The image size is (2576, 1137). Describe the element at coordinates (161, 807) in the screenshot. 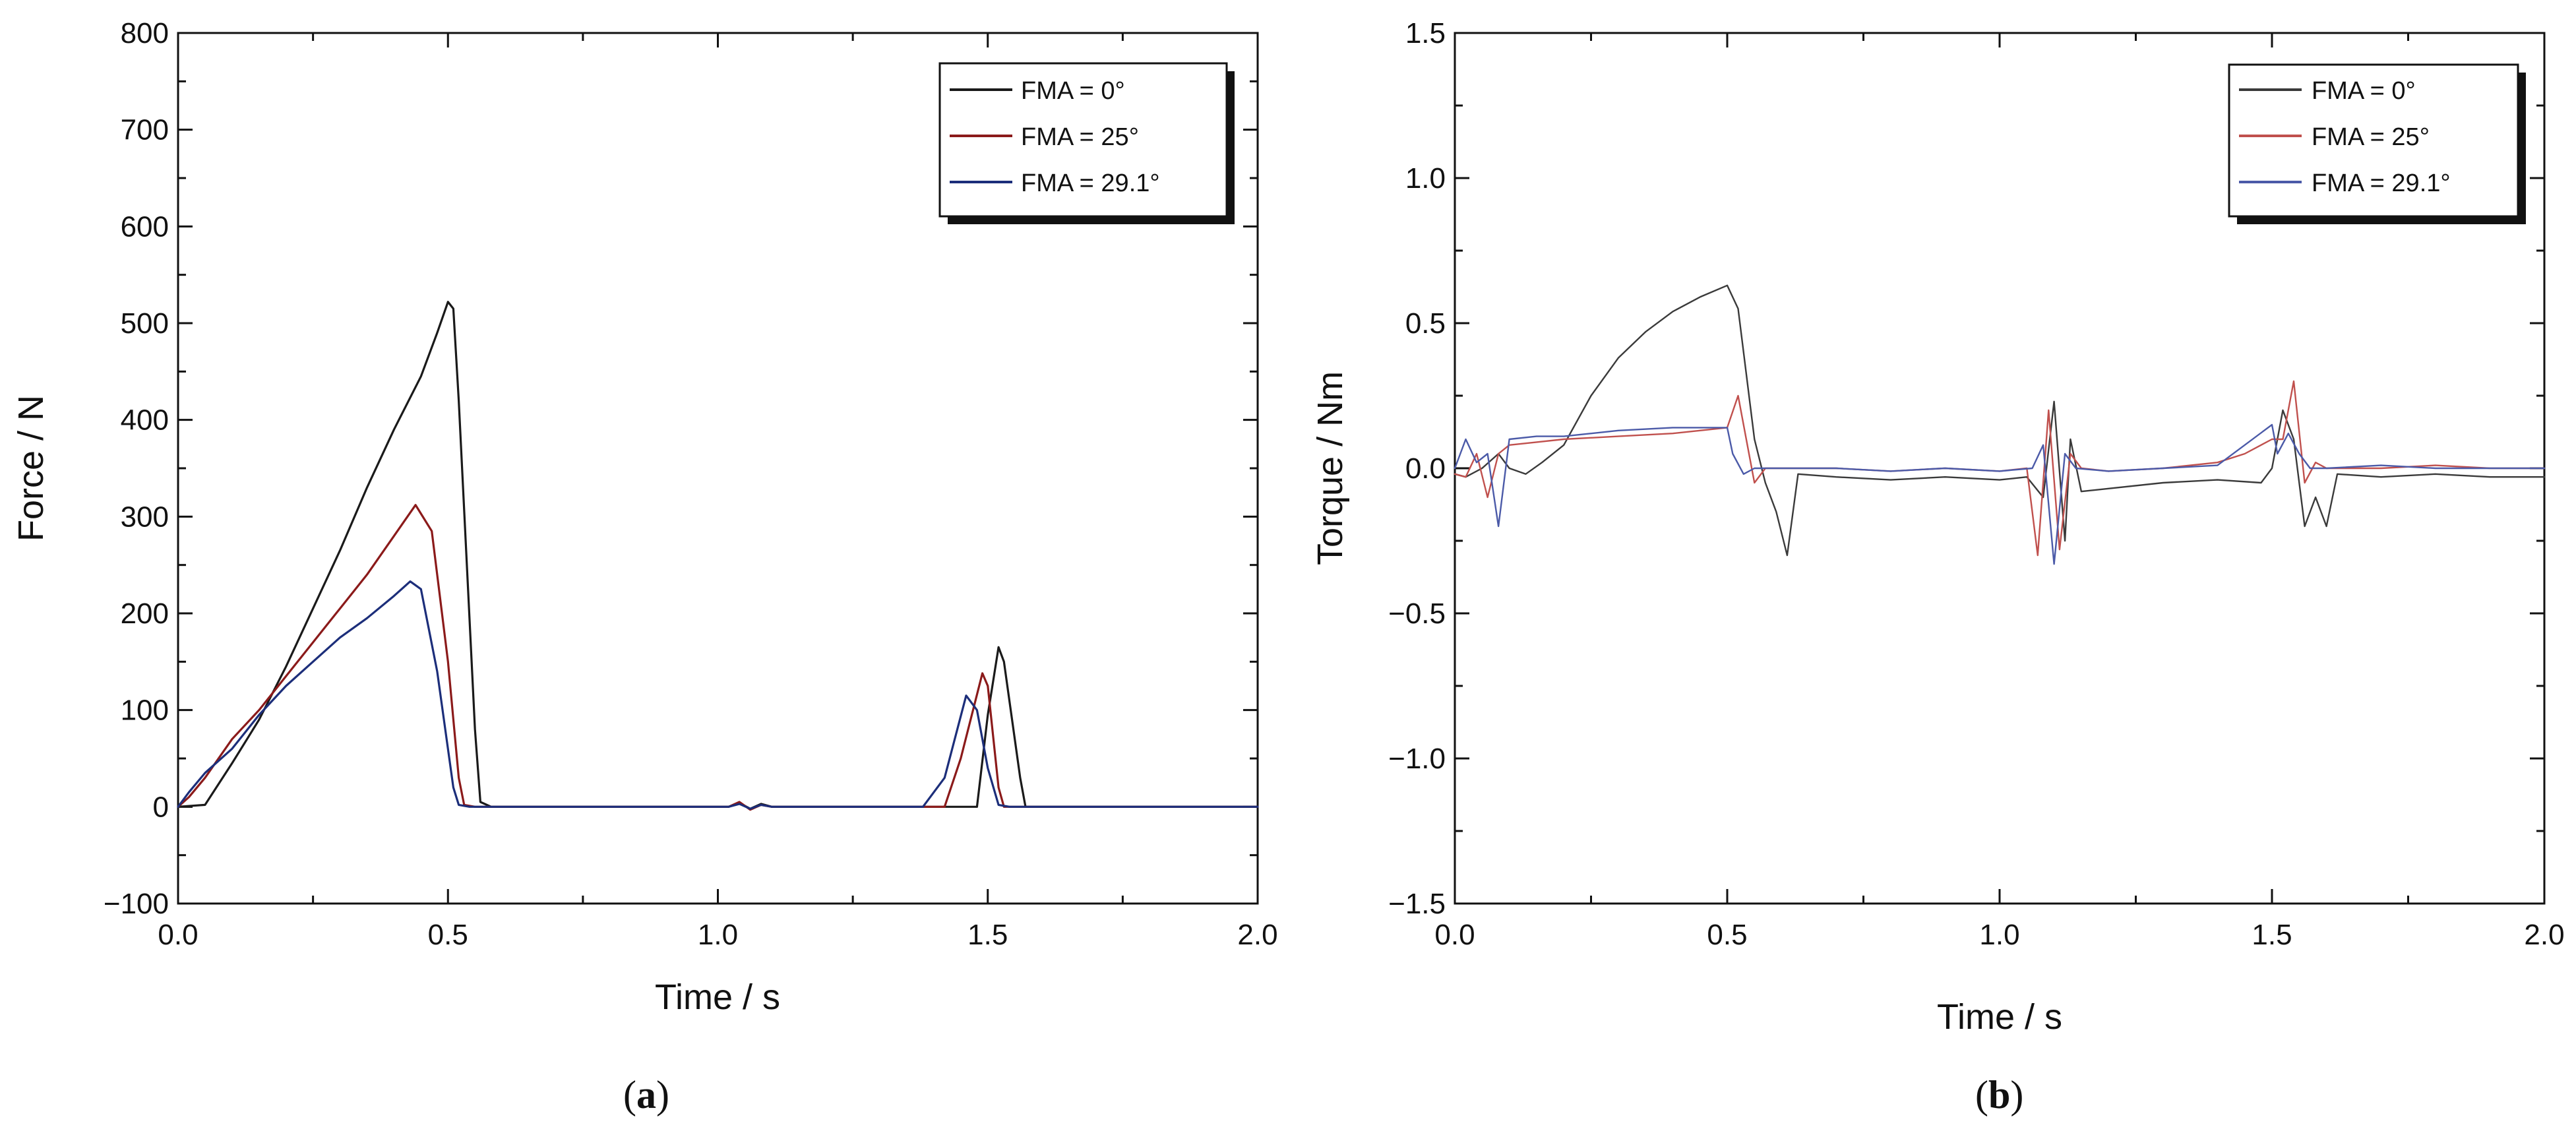

I see `force-y-tick-label: 0` at that location.